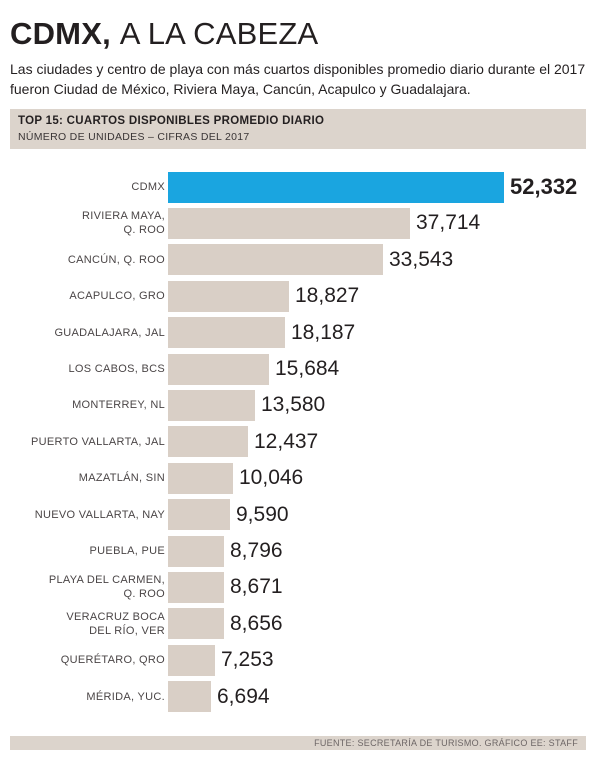  Describe the element at coordinates (112, 660) in the screenshot. I see `category-label-line: QUERÉTARO, QRO` at that location.